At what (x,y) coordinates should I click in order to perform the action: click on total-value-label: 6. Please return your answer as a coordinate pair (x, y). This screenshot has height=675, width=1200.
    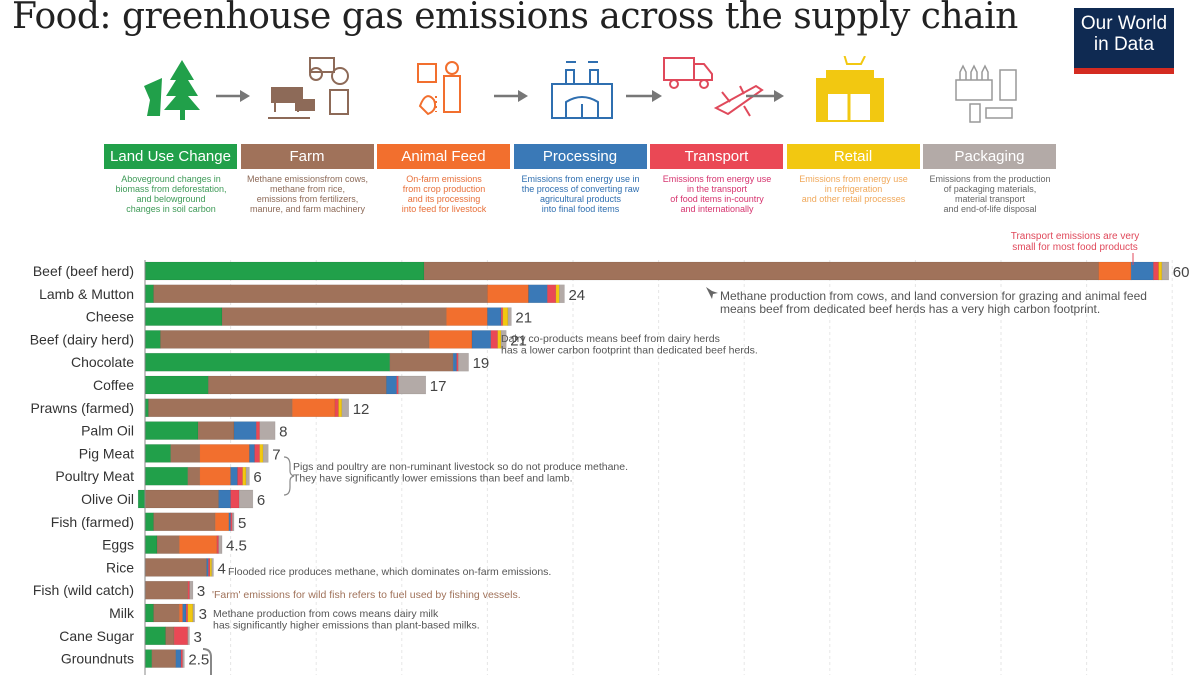
    Looking at the image, I should click on (257, 477).